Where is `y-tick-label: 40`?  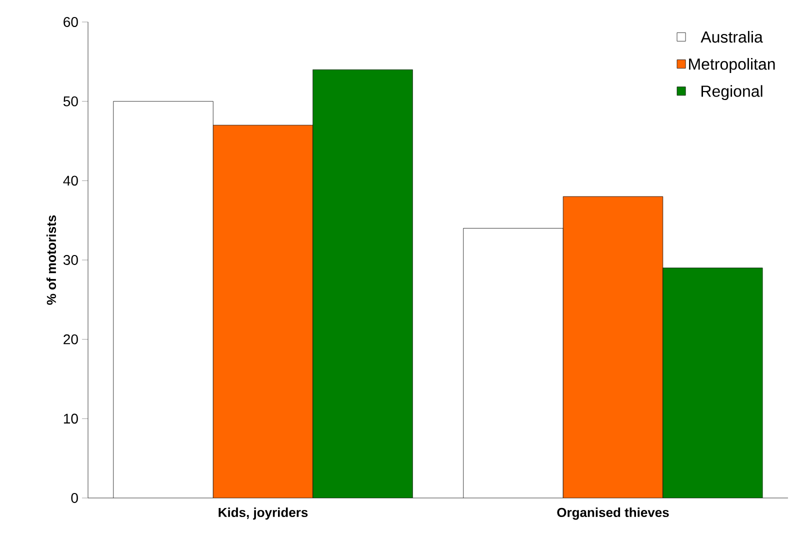
y-tick-label: 40 is located at coordinates (70, 181).